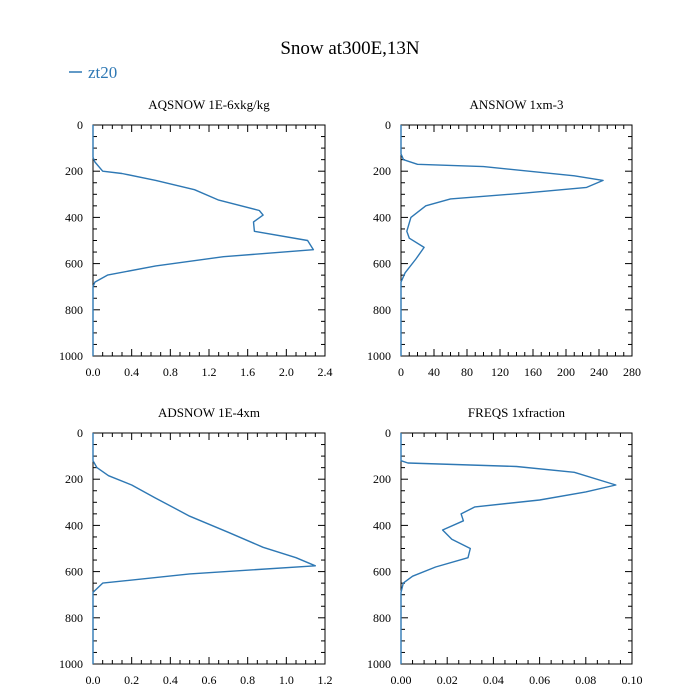 The width and height of the screenshot is (700, 700). What do you see at coordinates (286, 680) in the screenshot?
I see `x-tick-label: 1.0` at bounding box center [286, 680].